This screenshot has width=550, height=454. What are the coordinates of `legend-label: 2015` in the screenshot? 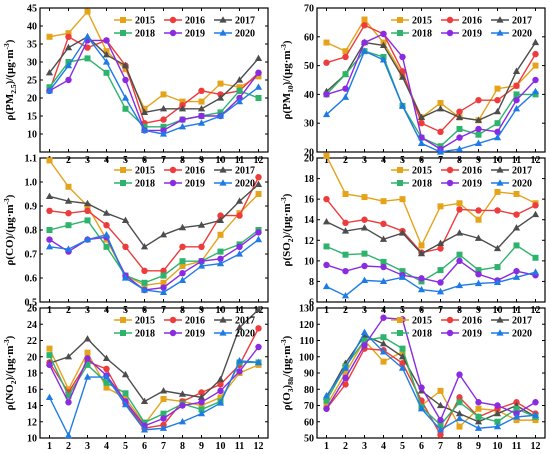 It's located at (145, 171).